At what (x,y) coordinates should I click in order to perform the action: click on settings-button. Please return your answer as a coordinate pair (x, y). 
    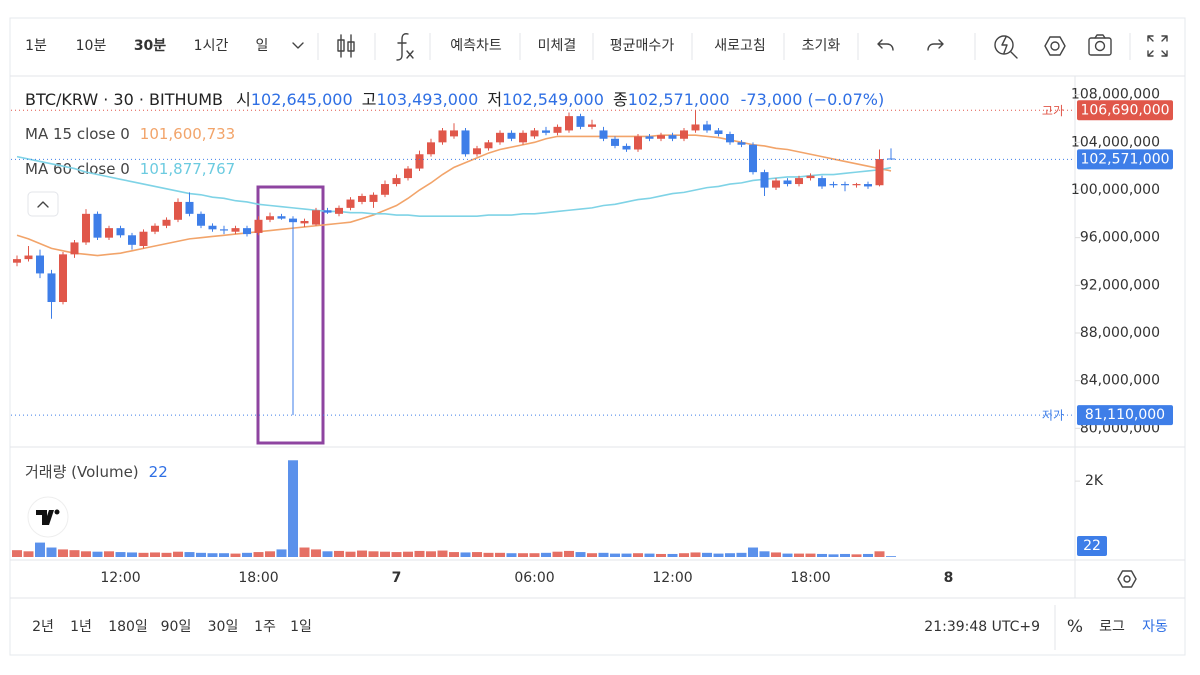
    Looking at the image, I should click on (1055, 46).